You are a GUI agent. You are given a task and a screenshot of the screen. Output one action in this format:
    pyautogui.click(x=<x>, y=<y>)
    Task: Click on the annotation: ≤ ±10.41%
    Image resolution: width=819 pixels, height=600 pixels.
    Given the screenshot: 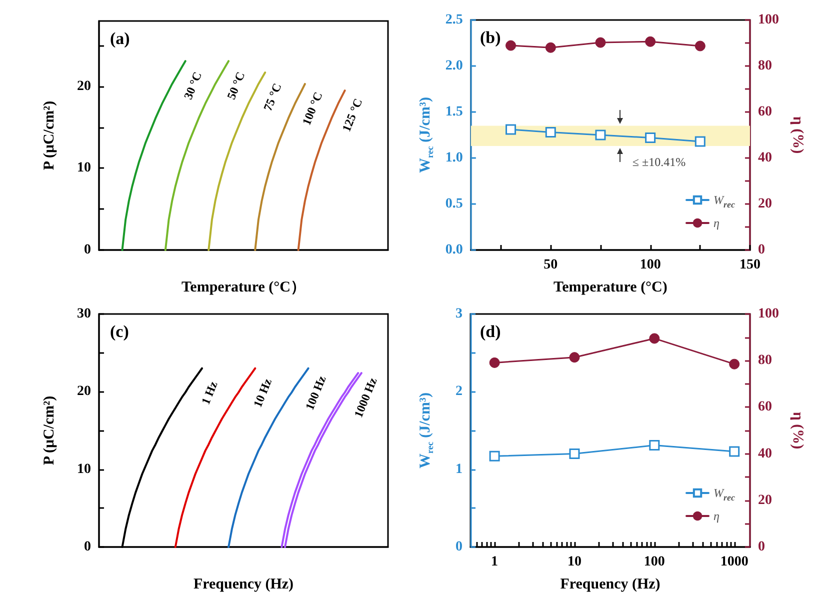 What is the action you would take?
    pyautogui.click(x=659, y=162)
    